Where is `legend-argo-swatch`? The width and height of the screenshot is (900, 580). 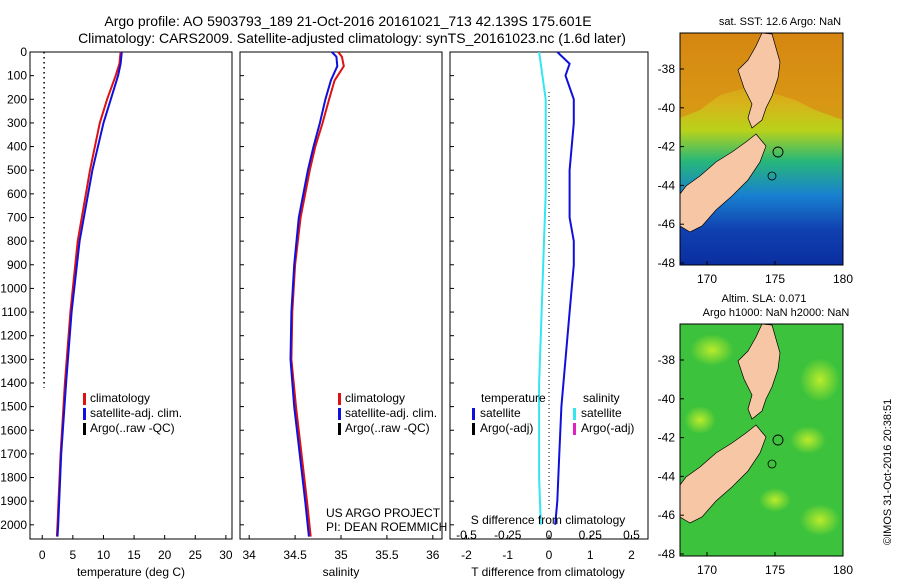
legend-argo-swatch is located at coordinates (84, 429).